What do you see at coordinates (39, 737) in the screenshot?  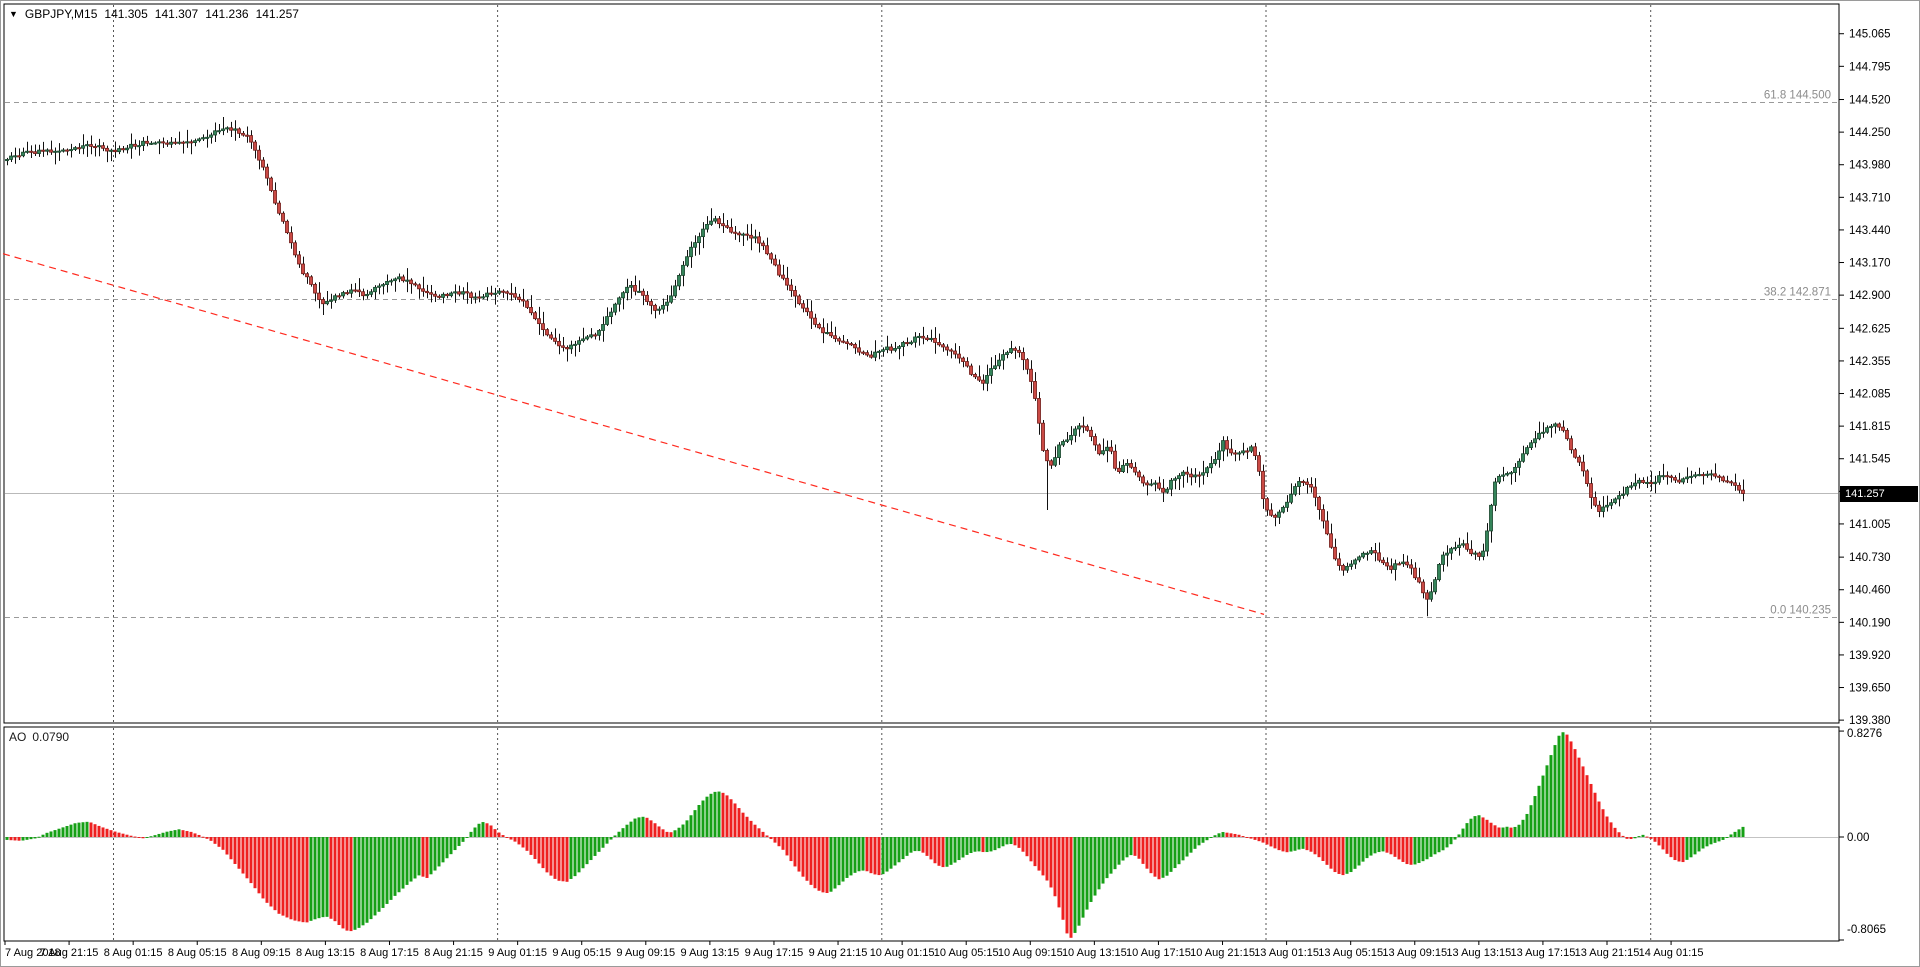 I see `indicator-title: AO 0.0790` at bounding box center [39, 737].